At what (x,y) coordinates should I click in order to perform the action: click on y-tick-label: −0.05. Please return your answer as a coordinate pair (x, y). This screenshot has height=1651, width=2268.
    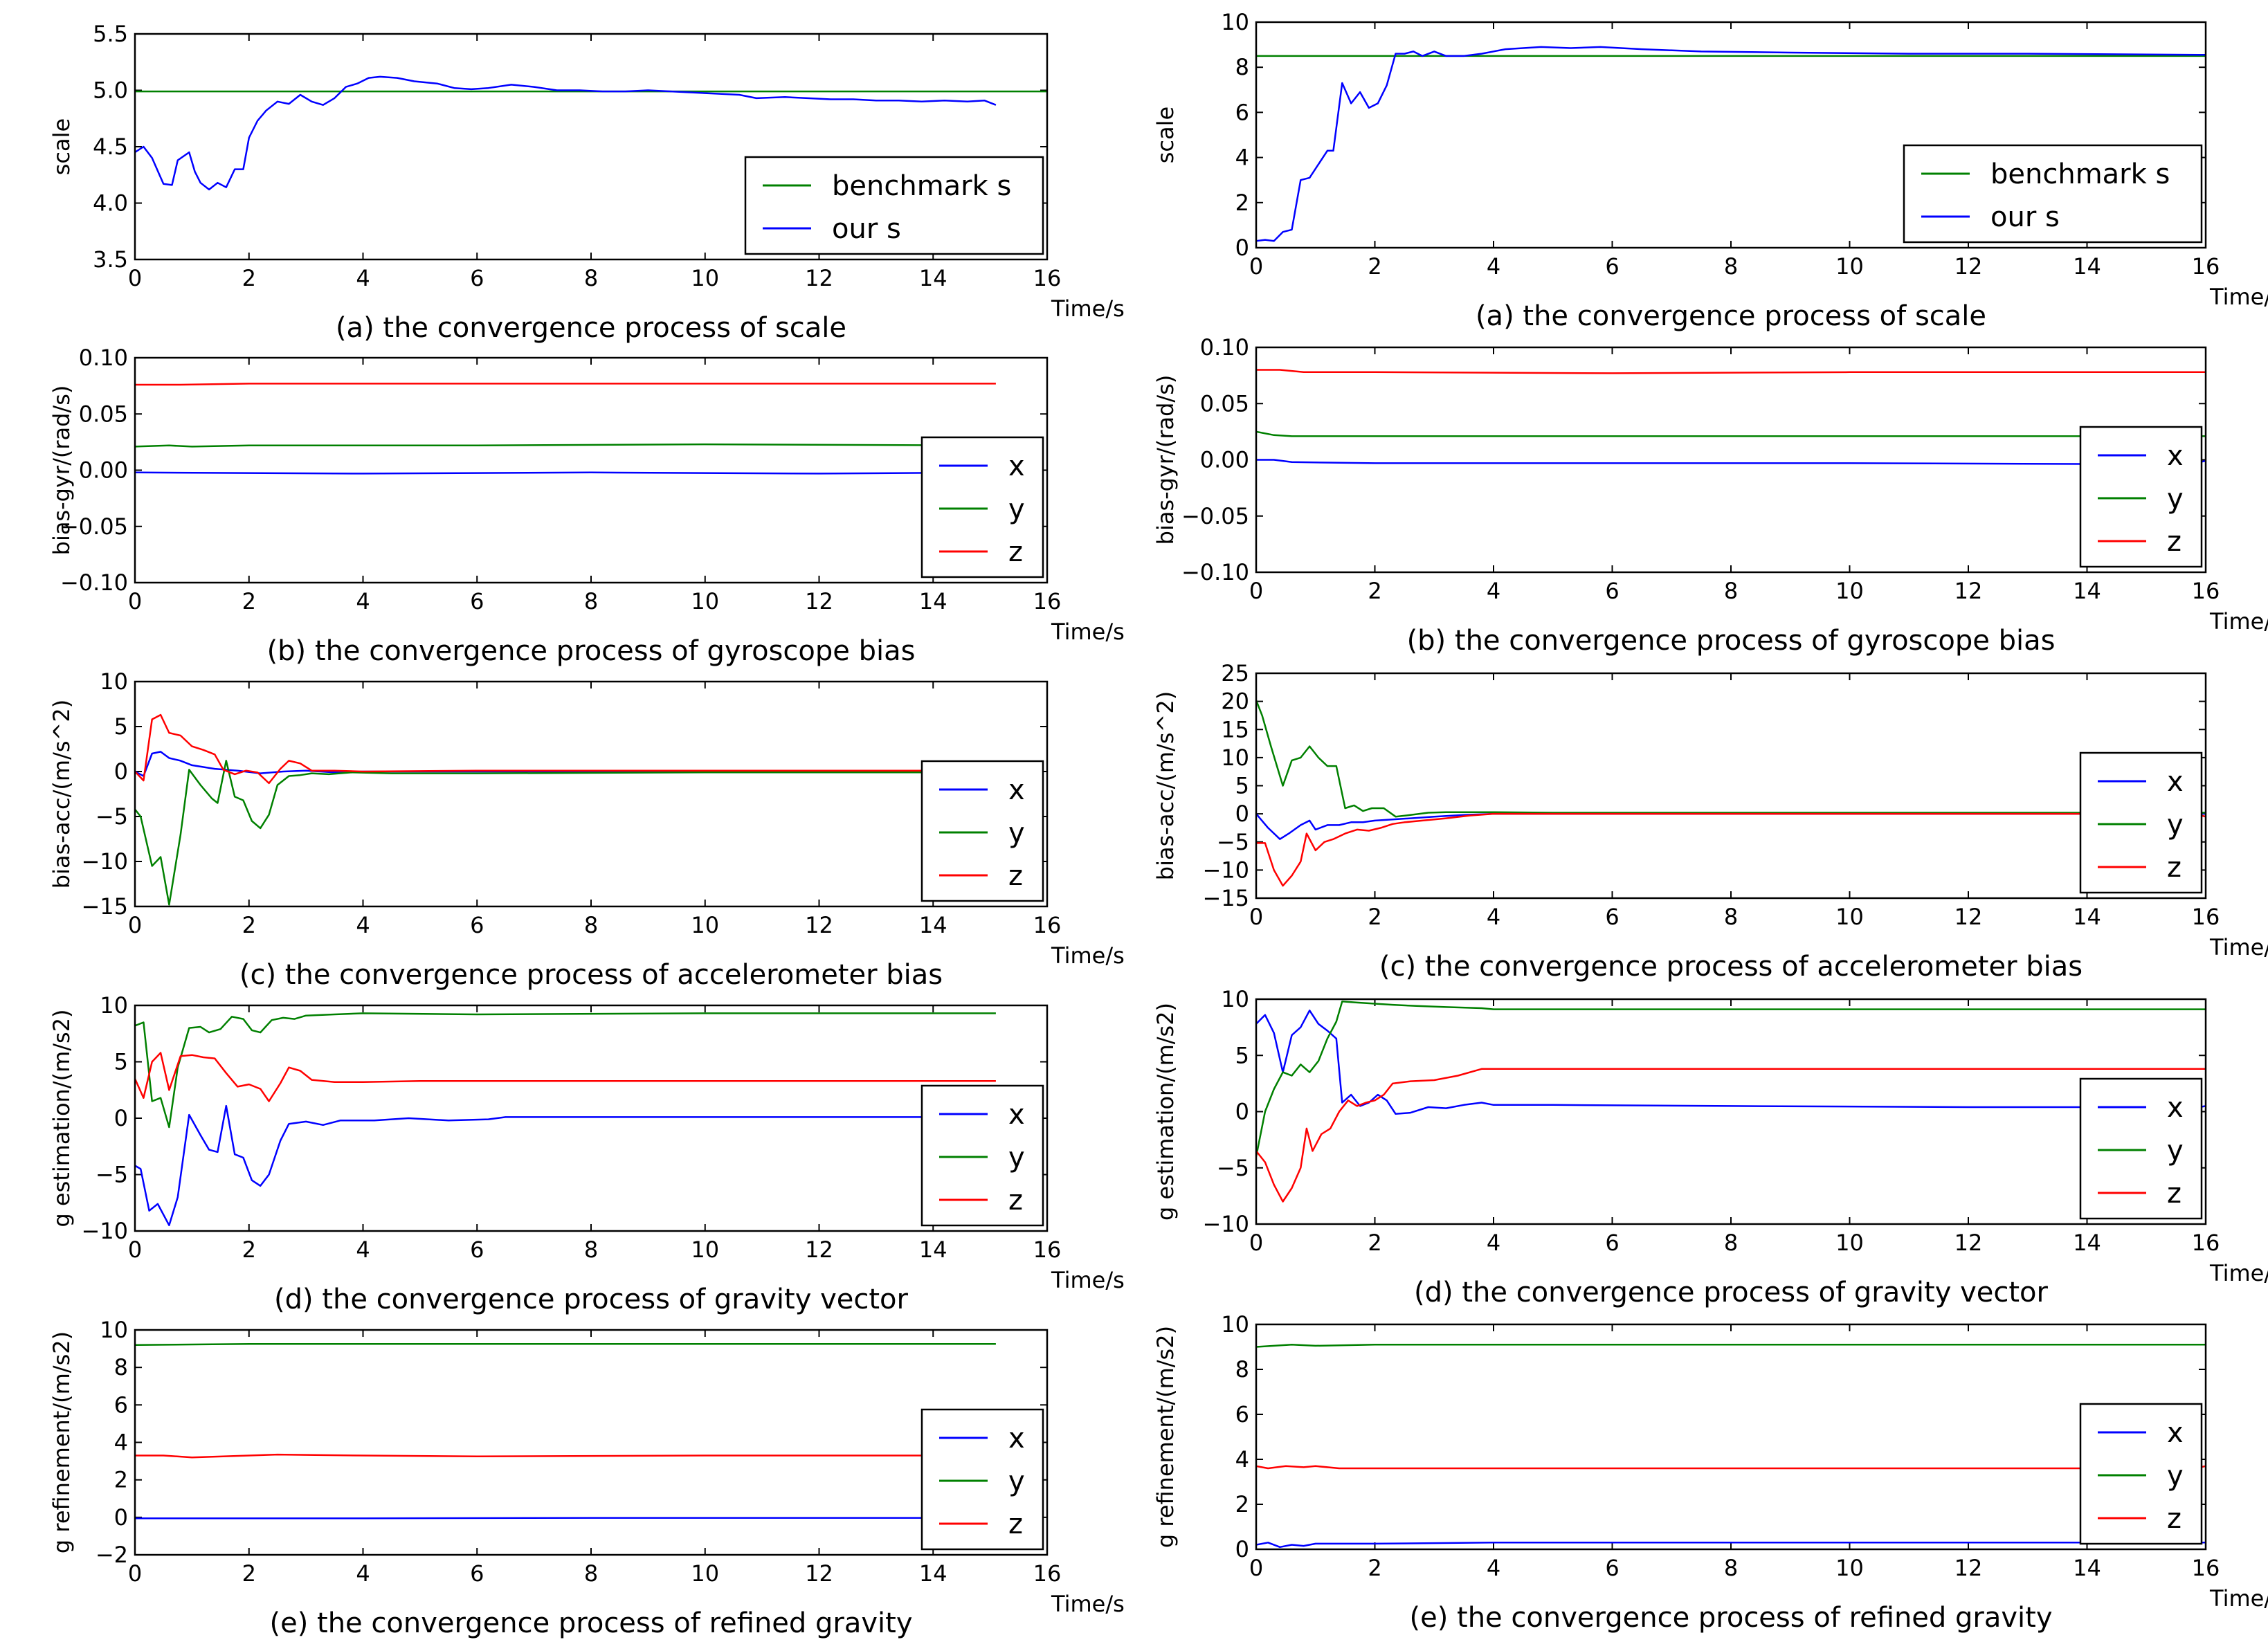
    Looking at the image, I should click on (1215, 516).